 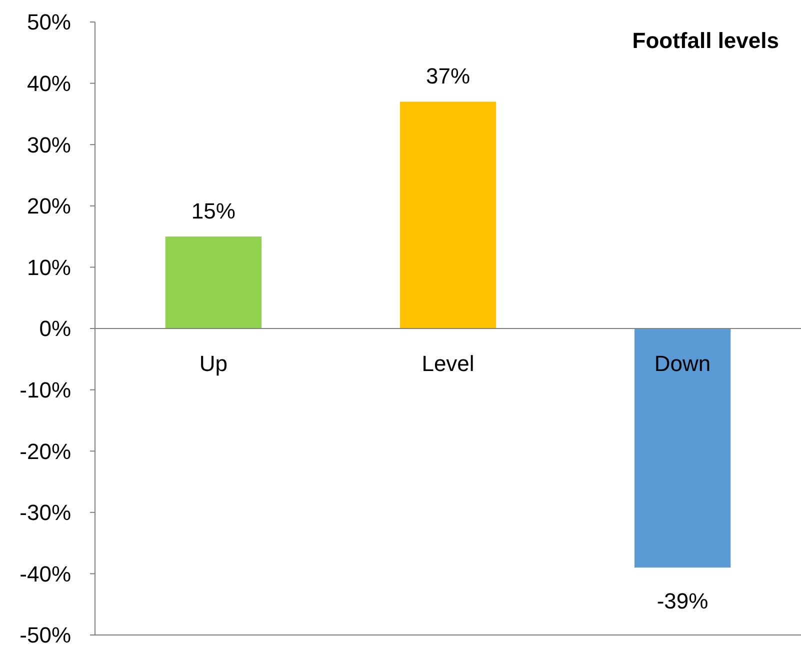 I want to click on y-tick-label: 0%, so click(x=55, y=329).